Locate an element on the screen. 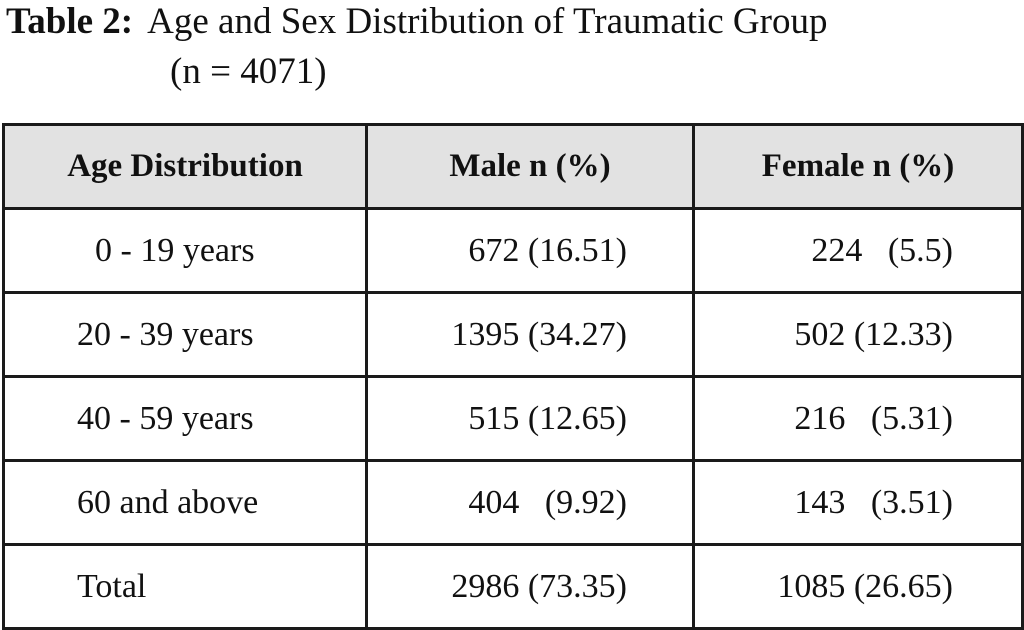 Image resolution: width=1024 pixels, height=630 pixels. male-count-cell: 515 (12.65) is located at coordinates (530, 418).